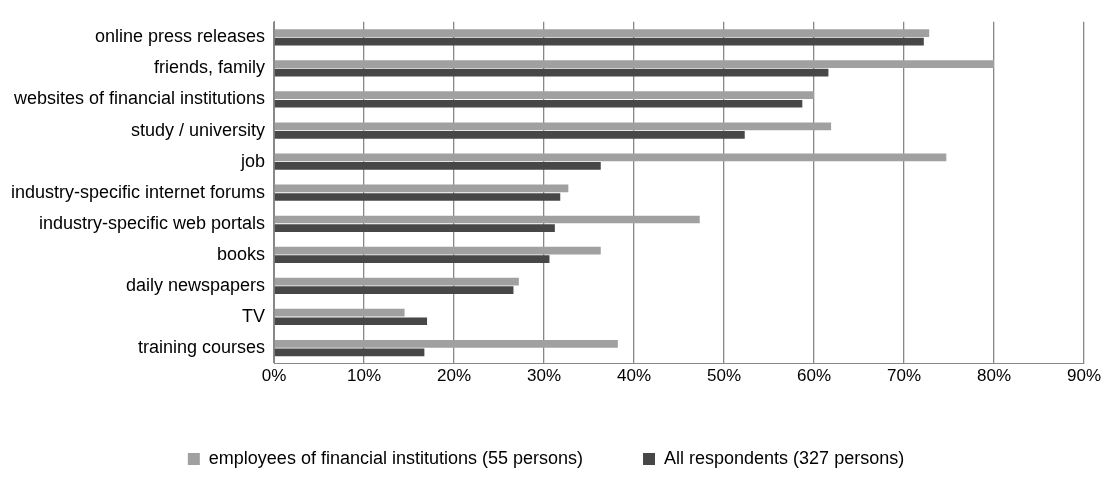 This screenshot has width=1112, height=488. What do you see at coordinates (202, 347) in the screenshot?
I see `y-tick-label: training courses` at bounding box center [202, 347].